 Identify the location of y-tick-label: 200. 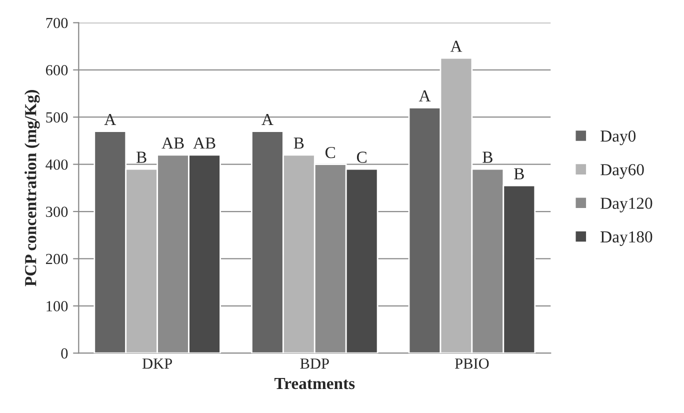
(57, 259).